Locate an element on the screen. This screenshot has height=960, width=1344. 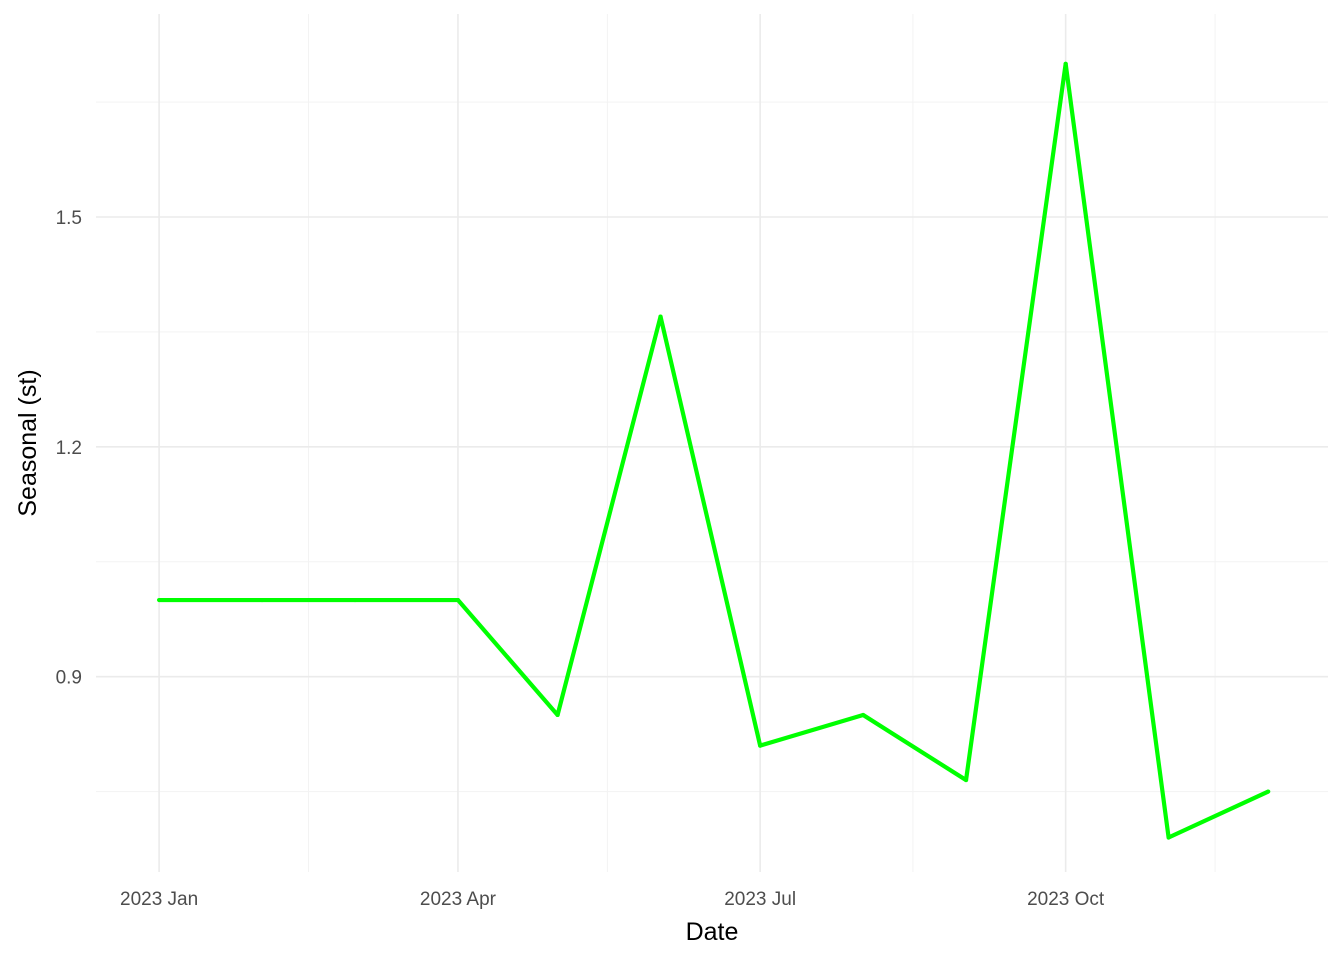
x-tick-label-2: 2023 Jul is located at coordinates (760, 899).